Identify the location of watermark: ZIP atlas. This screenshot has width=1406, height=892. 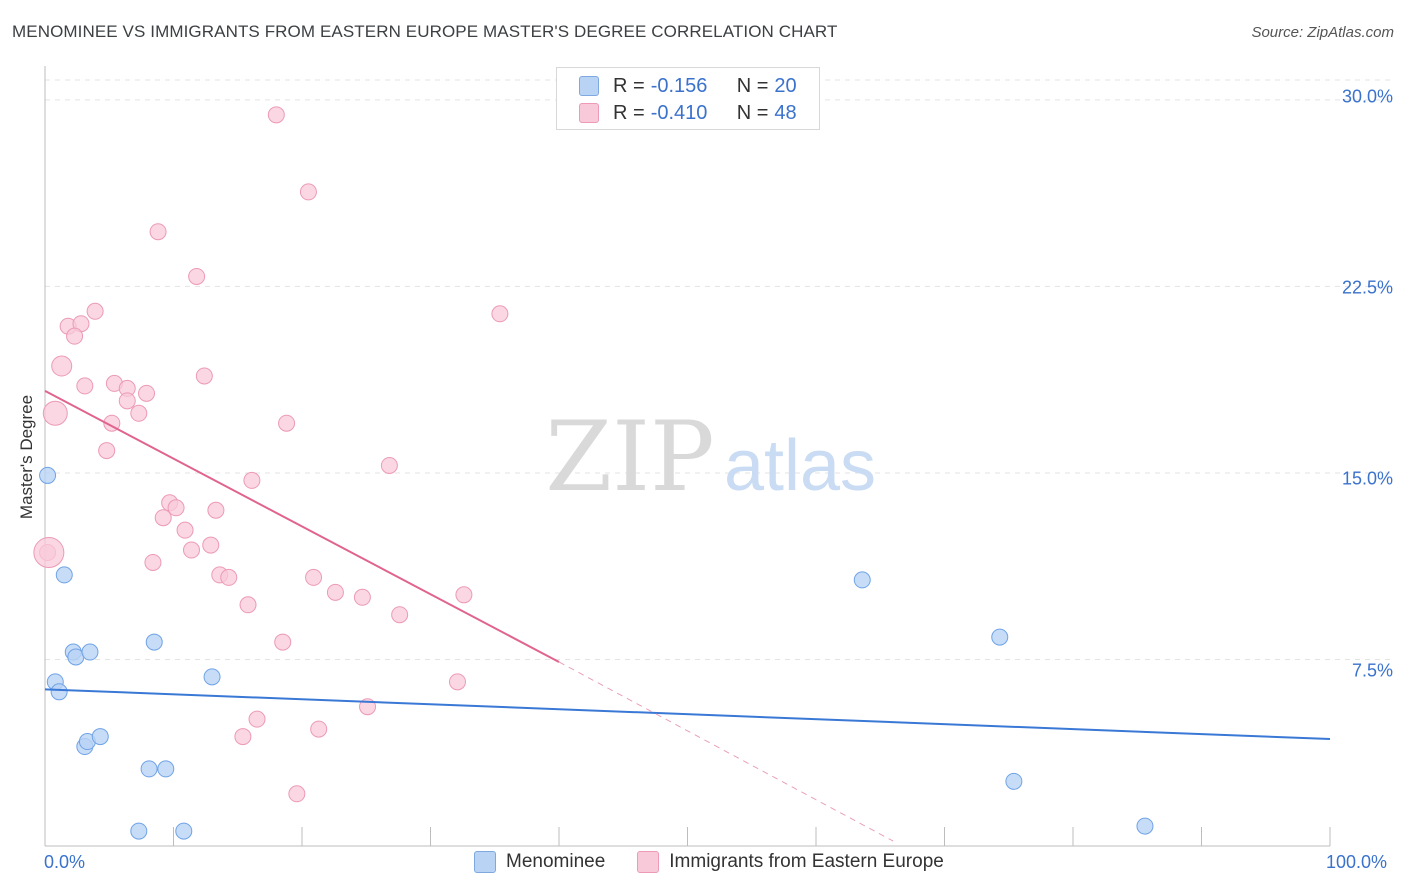
(710, 457).